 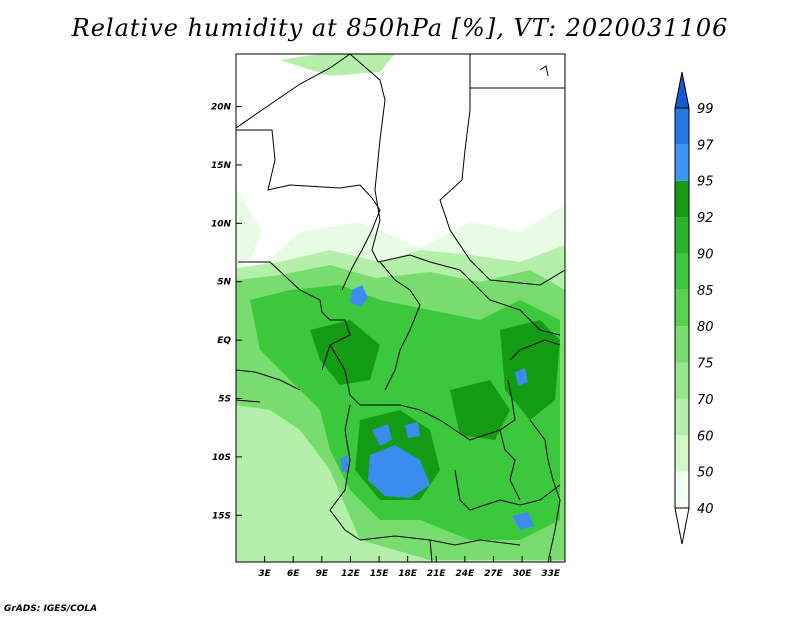 What do you see at coordinates (249, 226) in the screenshot?
I see `rh-40-region` at bounding box center [249, 226].